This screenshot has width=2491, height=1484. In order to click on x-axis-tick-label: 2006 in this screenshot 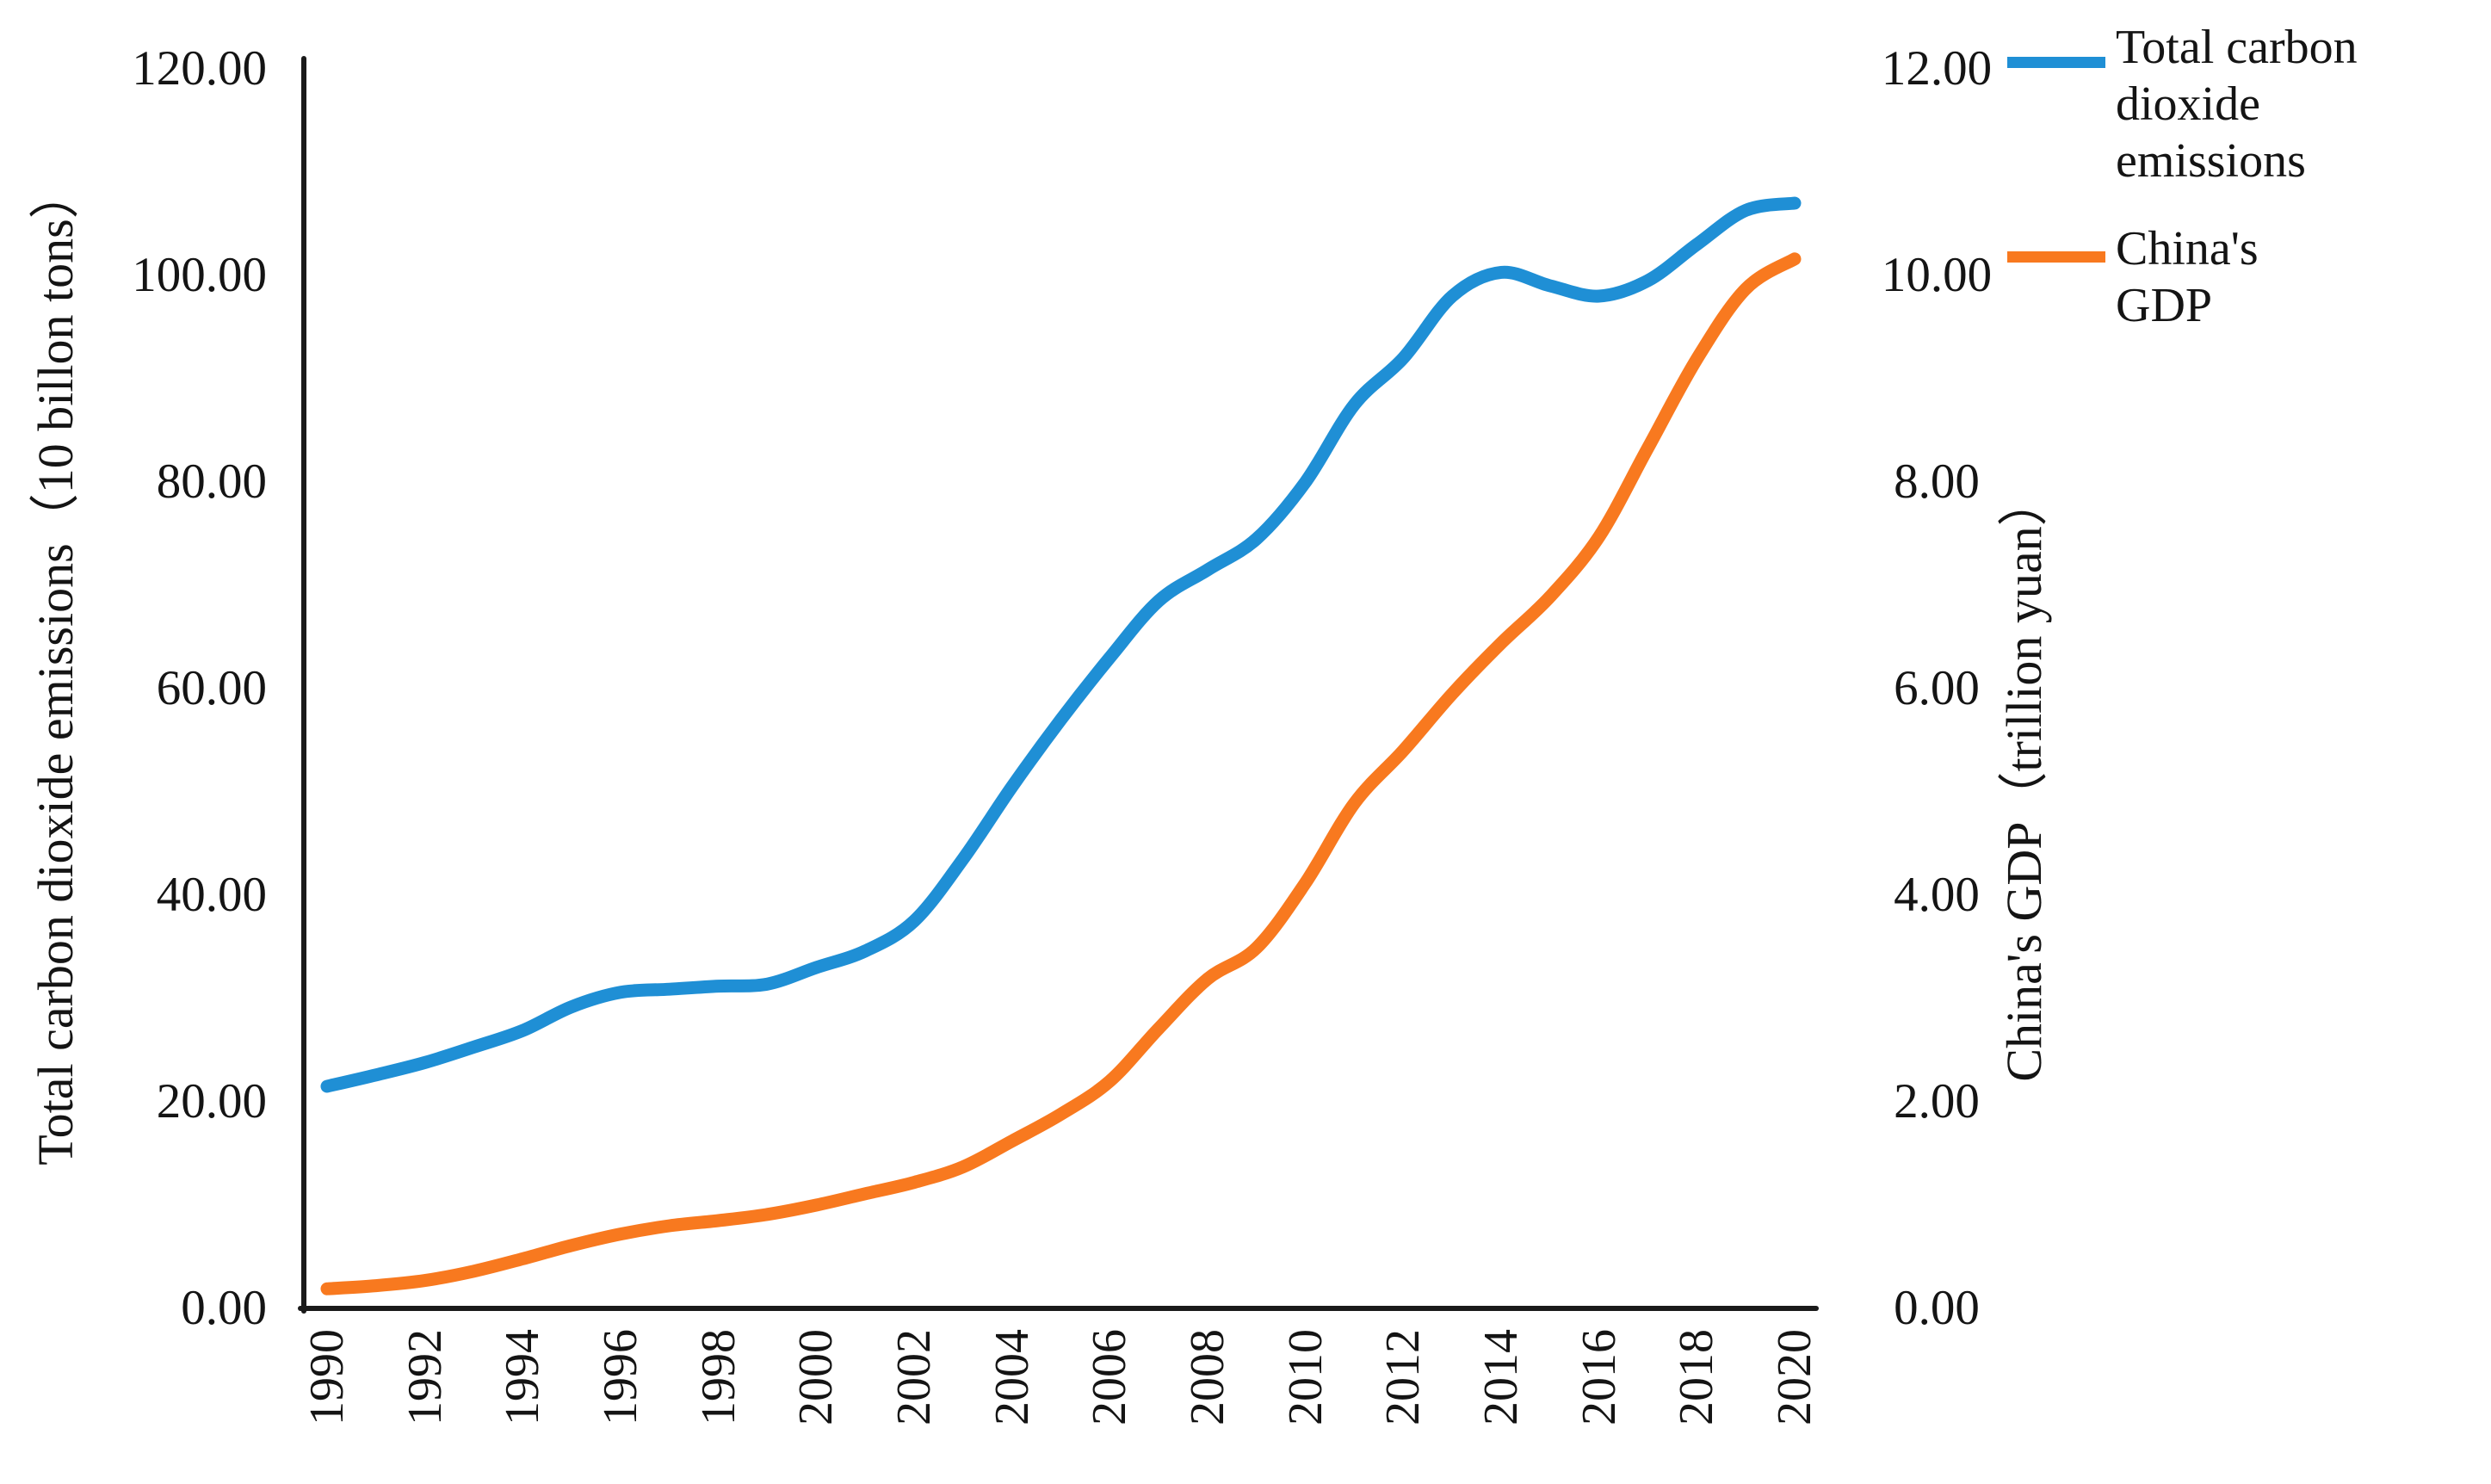, I will do `click(1110, 1377)`.